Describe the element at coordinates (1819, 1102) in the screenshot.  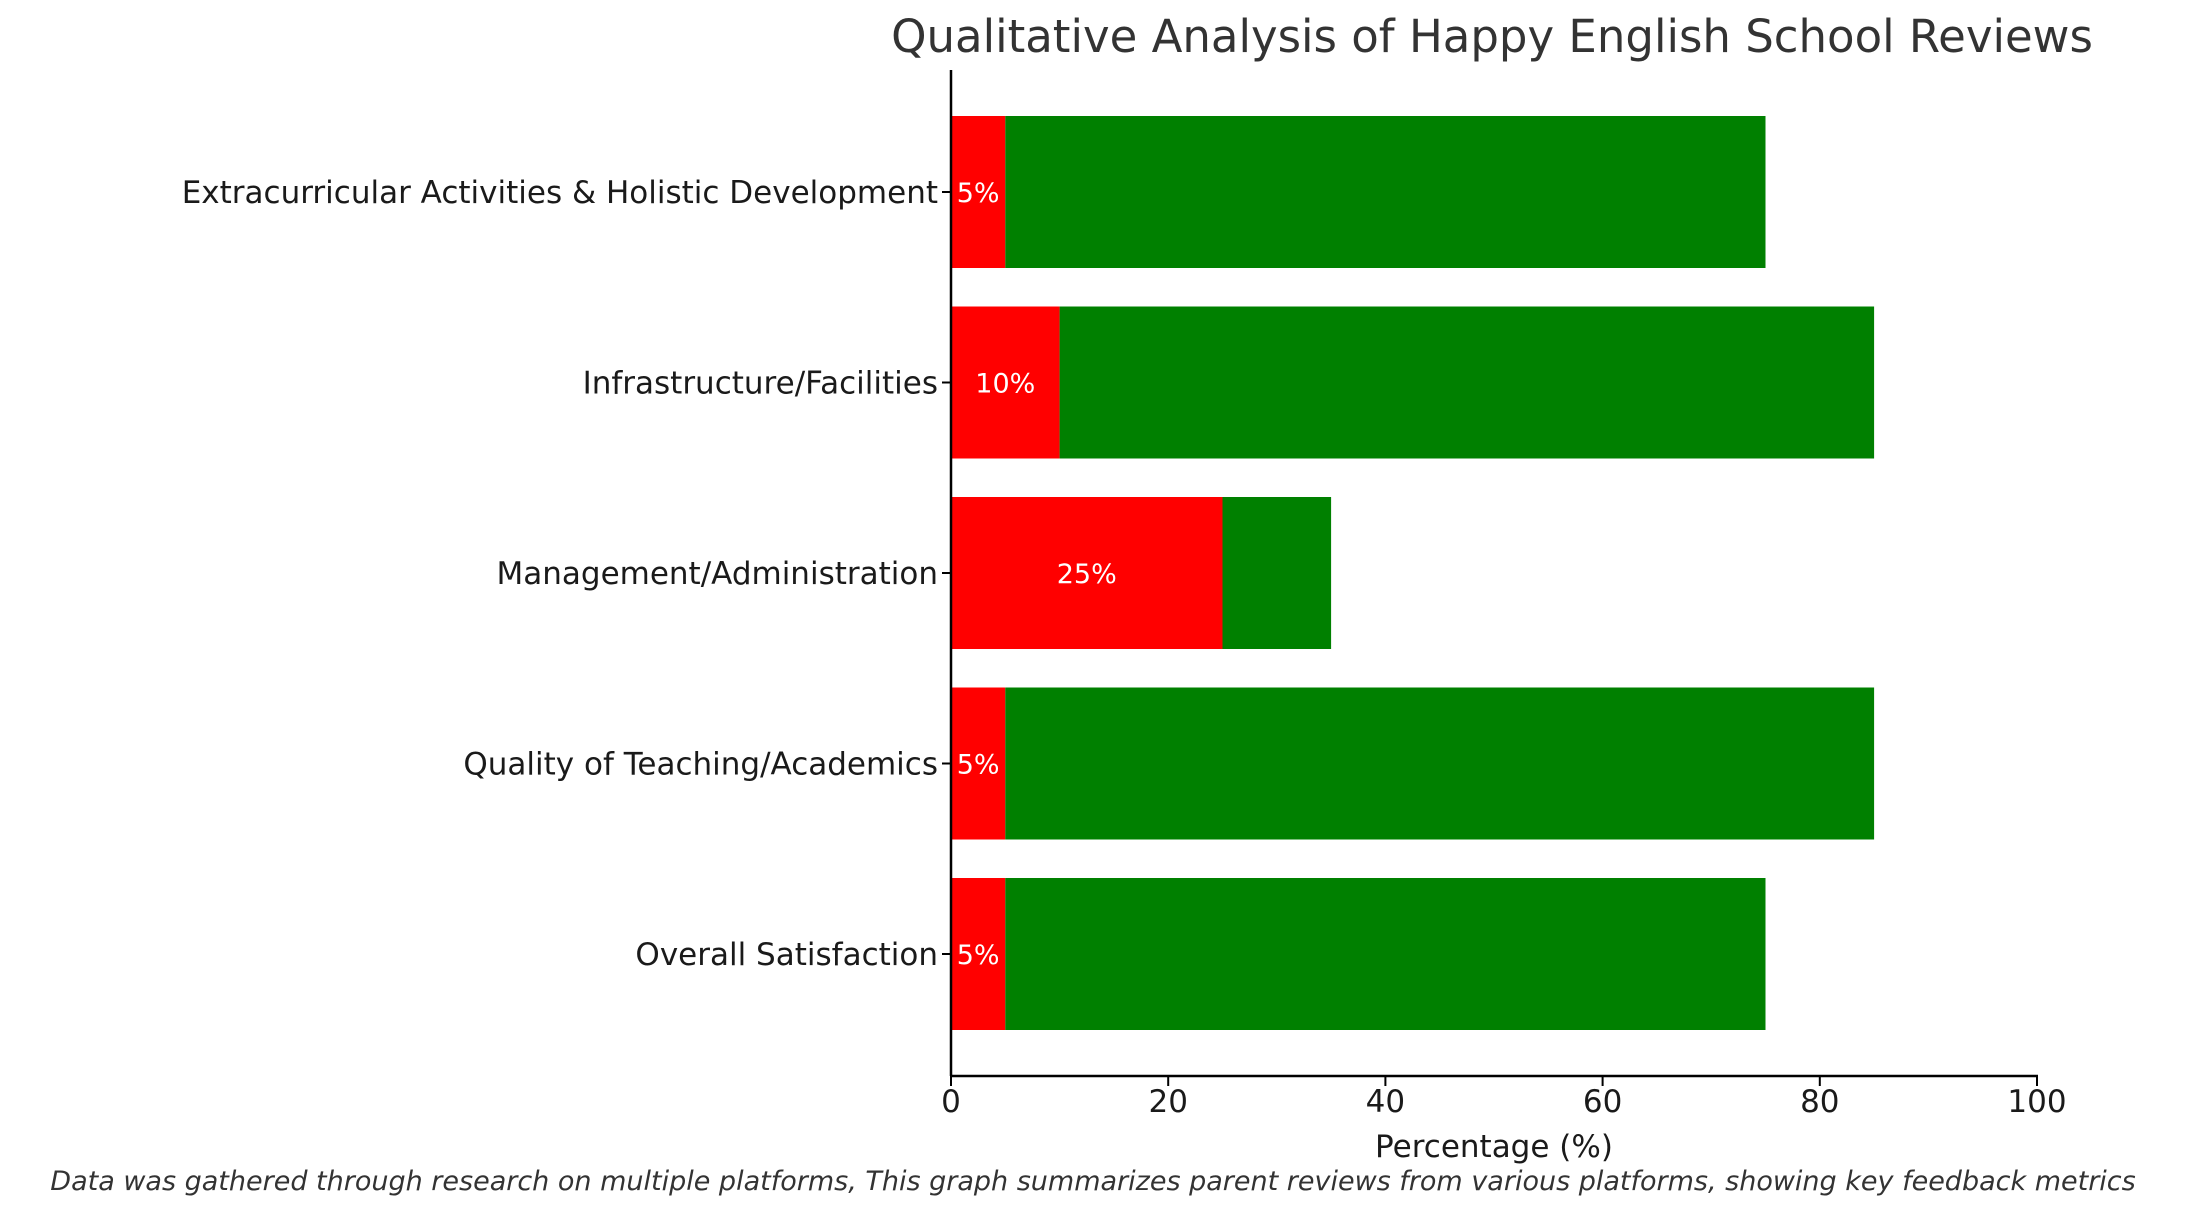
I see `x-tick-label: 80` at that location.